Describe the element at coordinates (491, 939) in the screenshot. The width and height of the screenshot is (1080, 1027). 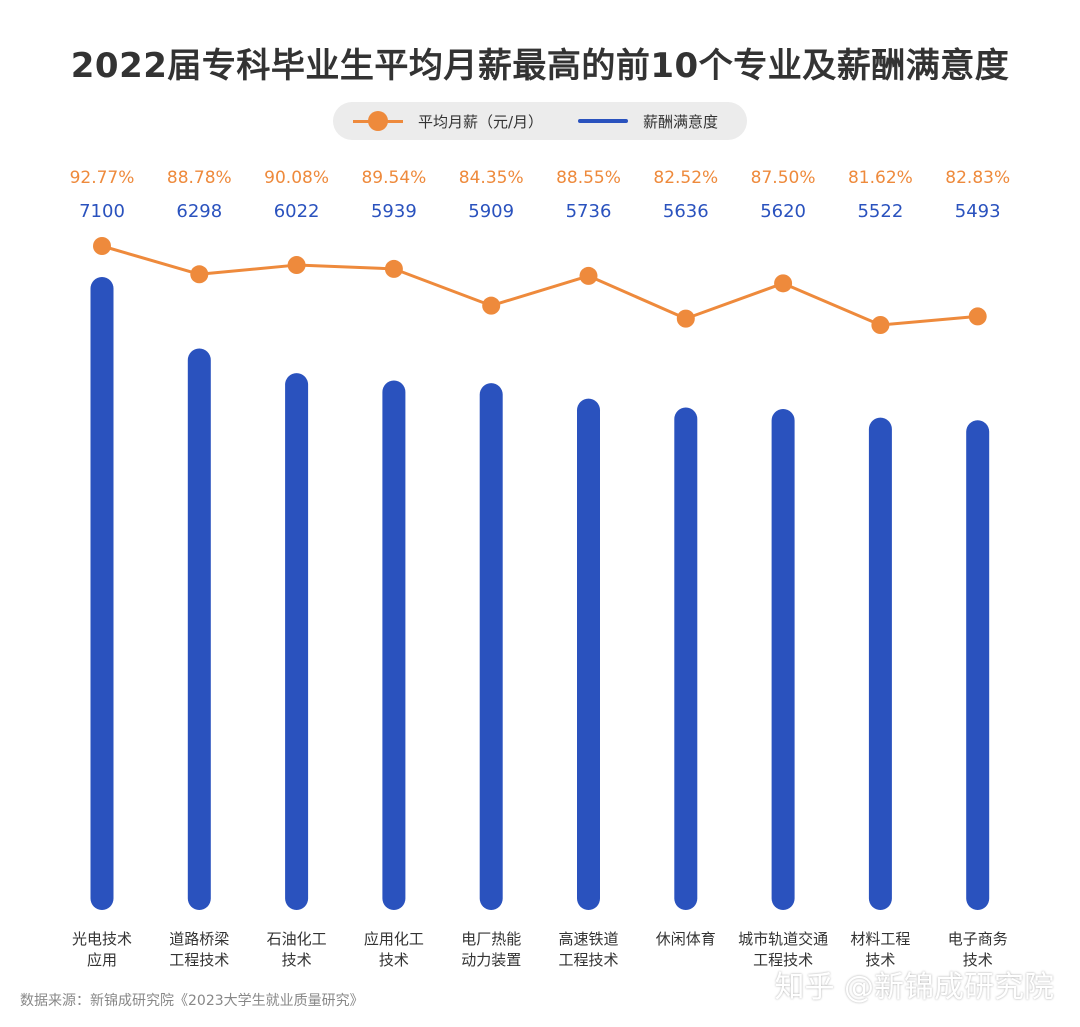
I see `category-label: 电厂热能` at that location.